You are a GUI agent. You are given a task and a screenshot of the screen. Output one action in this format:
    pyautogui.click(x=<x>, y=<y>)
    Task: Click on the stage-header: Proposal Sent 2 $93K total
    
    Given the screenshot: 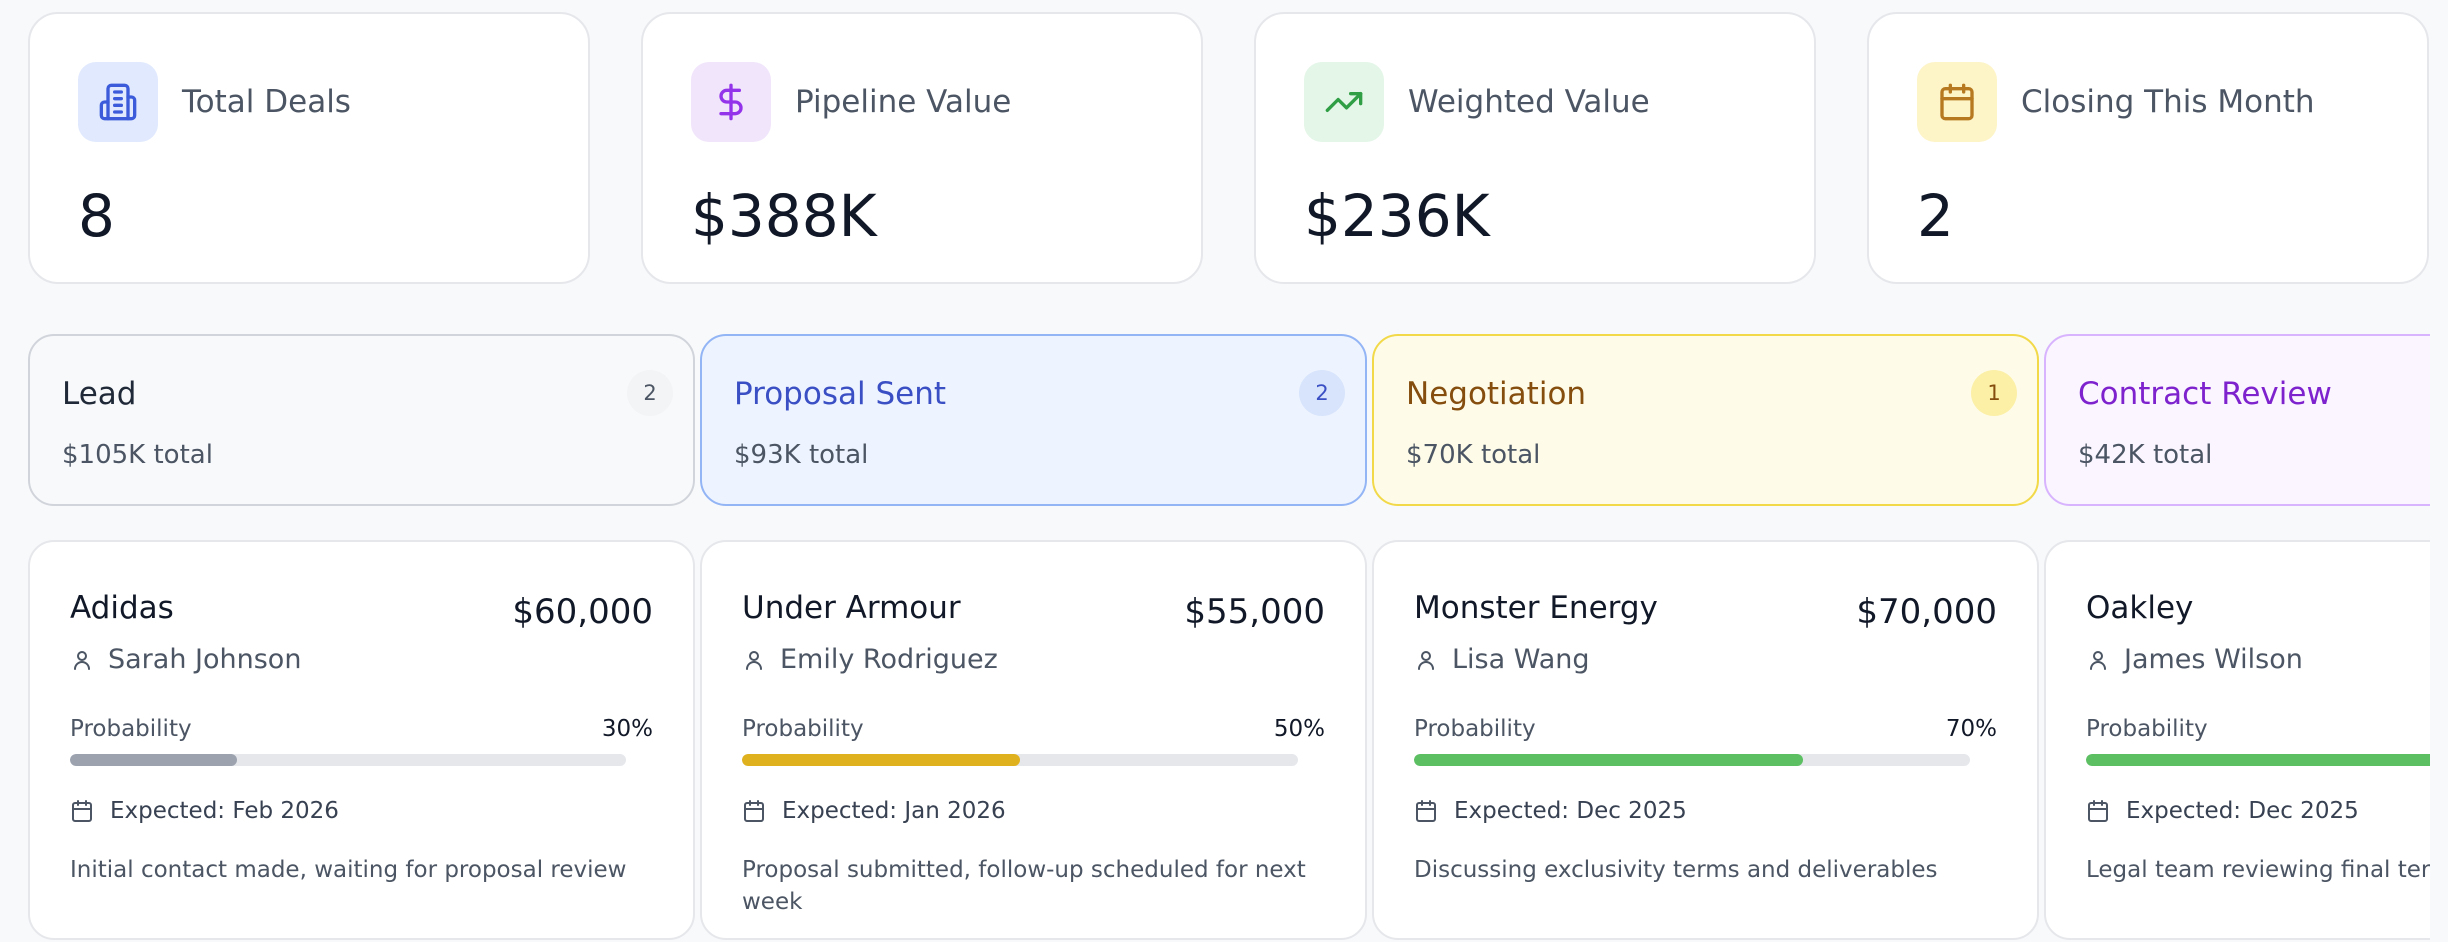 What is the action you would take?
    pyautogui.click(x=1033, y=420)
    